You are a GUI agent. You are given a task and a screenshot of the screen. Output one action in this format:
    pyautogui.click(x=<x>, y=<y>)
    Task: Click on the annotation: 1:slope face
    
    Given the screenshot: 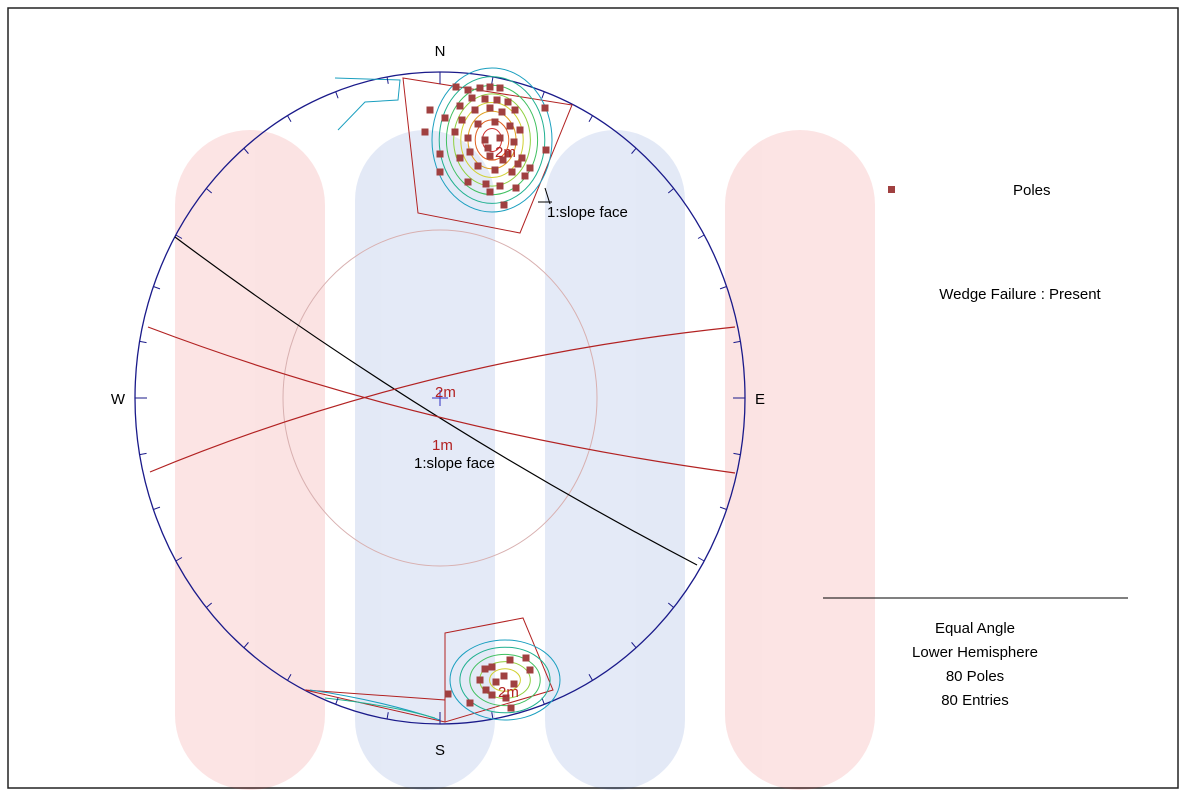 What is the action you would take?
    pyautogui.click(x=587, y=212)
    